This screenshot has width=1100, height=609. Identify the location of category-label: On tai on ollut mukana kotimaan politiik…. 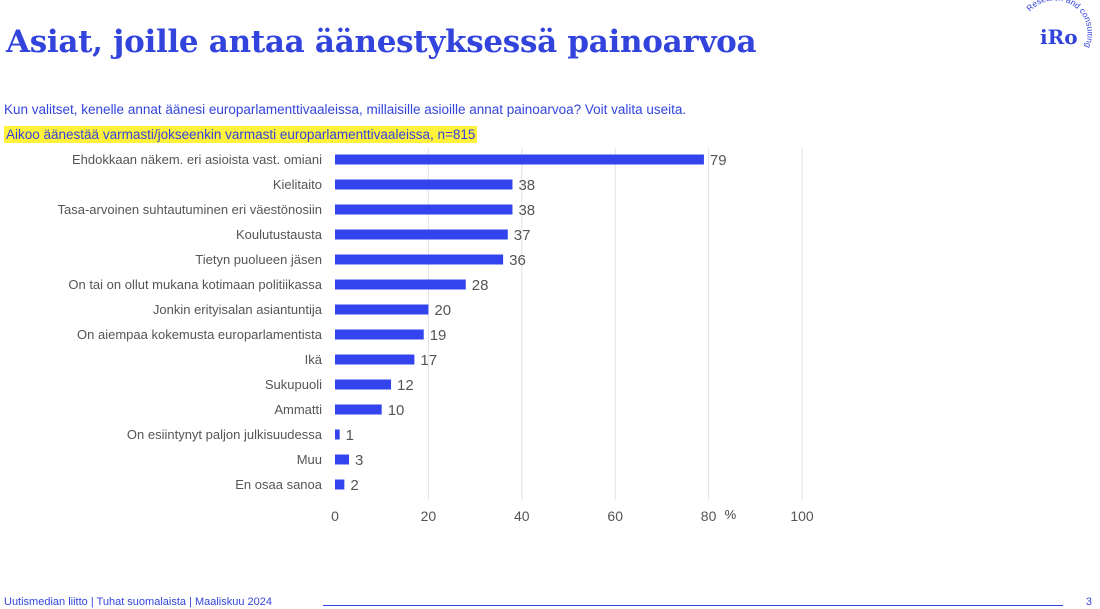
(195, 284).